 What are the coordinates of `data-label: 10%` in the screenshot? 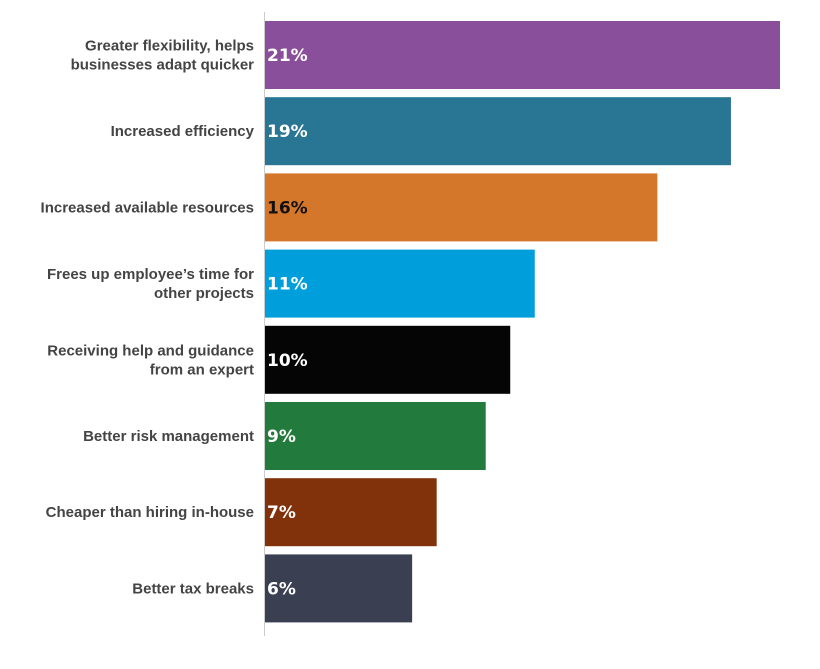 It's located at (287, 361).